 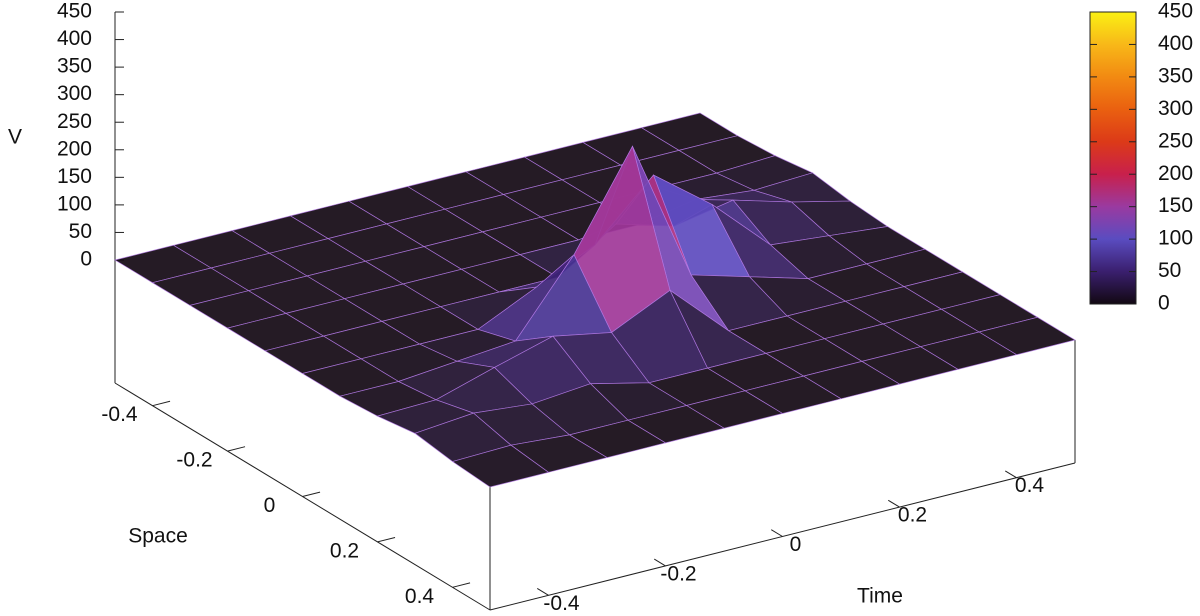 I want to click on z-tick-label: 300, so click(x=74, y=93).